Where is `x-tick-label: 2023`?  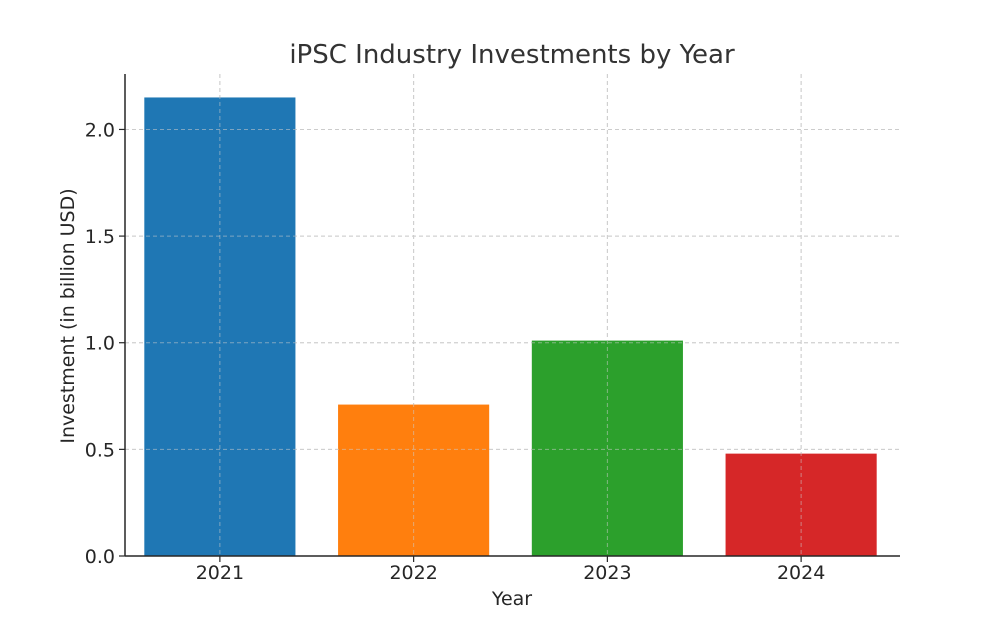
x-tick-label: 2023 is located at coordinates (607, 573).